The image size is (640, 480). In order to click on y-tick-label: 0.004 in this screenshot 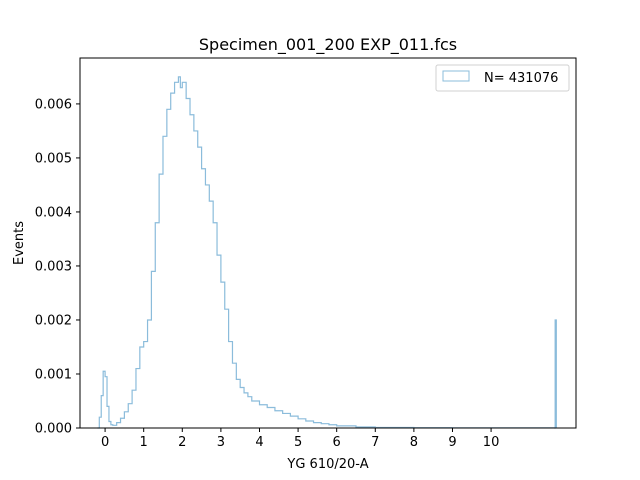, I will do `click(53, 212)`.